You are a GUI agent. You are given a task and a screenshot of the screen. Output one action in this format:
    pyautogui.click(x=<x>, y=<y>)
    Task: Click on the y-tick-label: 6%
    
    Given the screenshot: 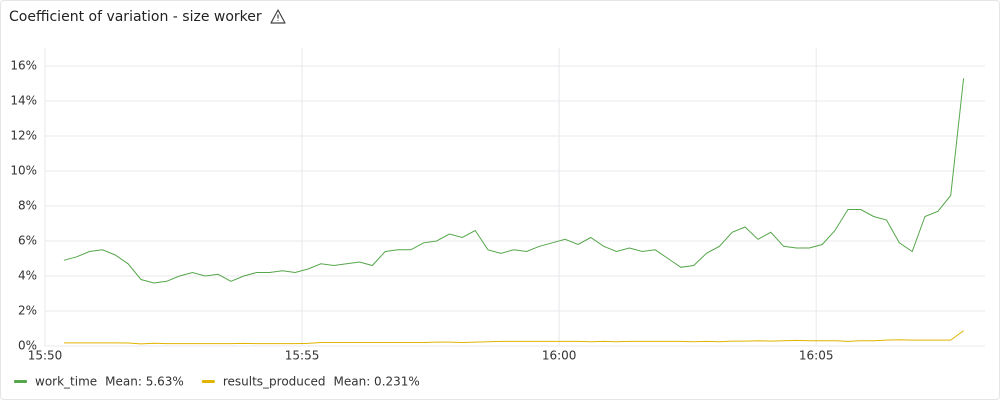 What is the action you would take?
    pyautogui.click(x=27, y=241)
    